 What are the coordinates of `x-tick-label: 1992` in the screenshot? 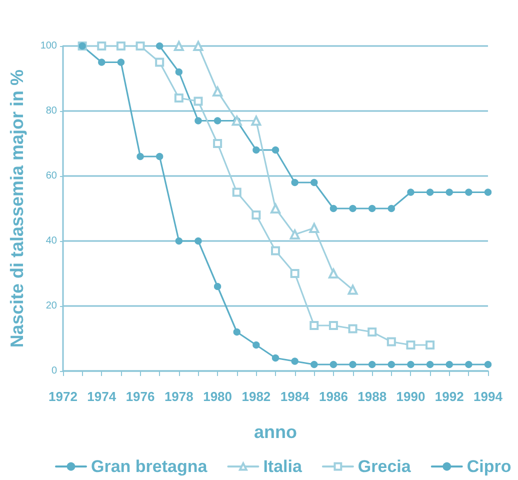 It's located at (449, 396).